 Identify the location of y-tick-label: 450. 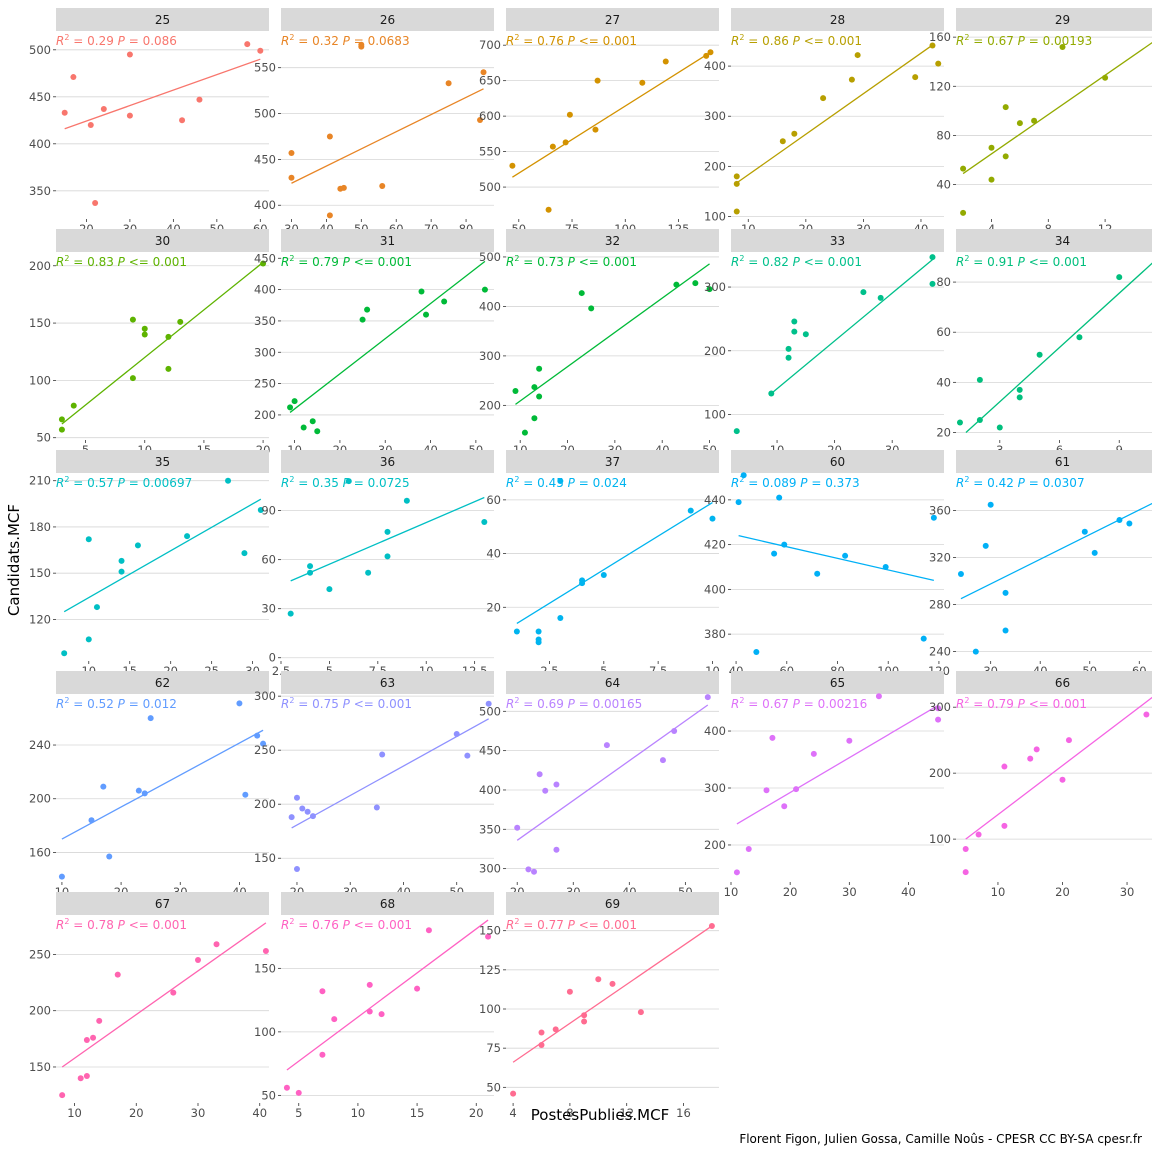
(490, 751).